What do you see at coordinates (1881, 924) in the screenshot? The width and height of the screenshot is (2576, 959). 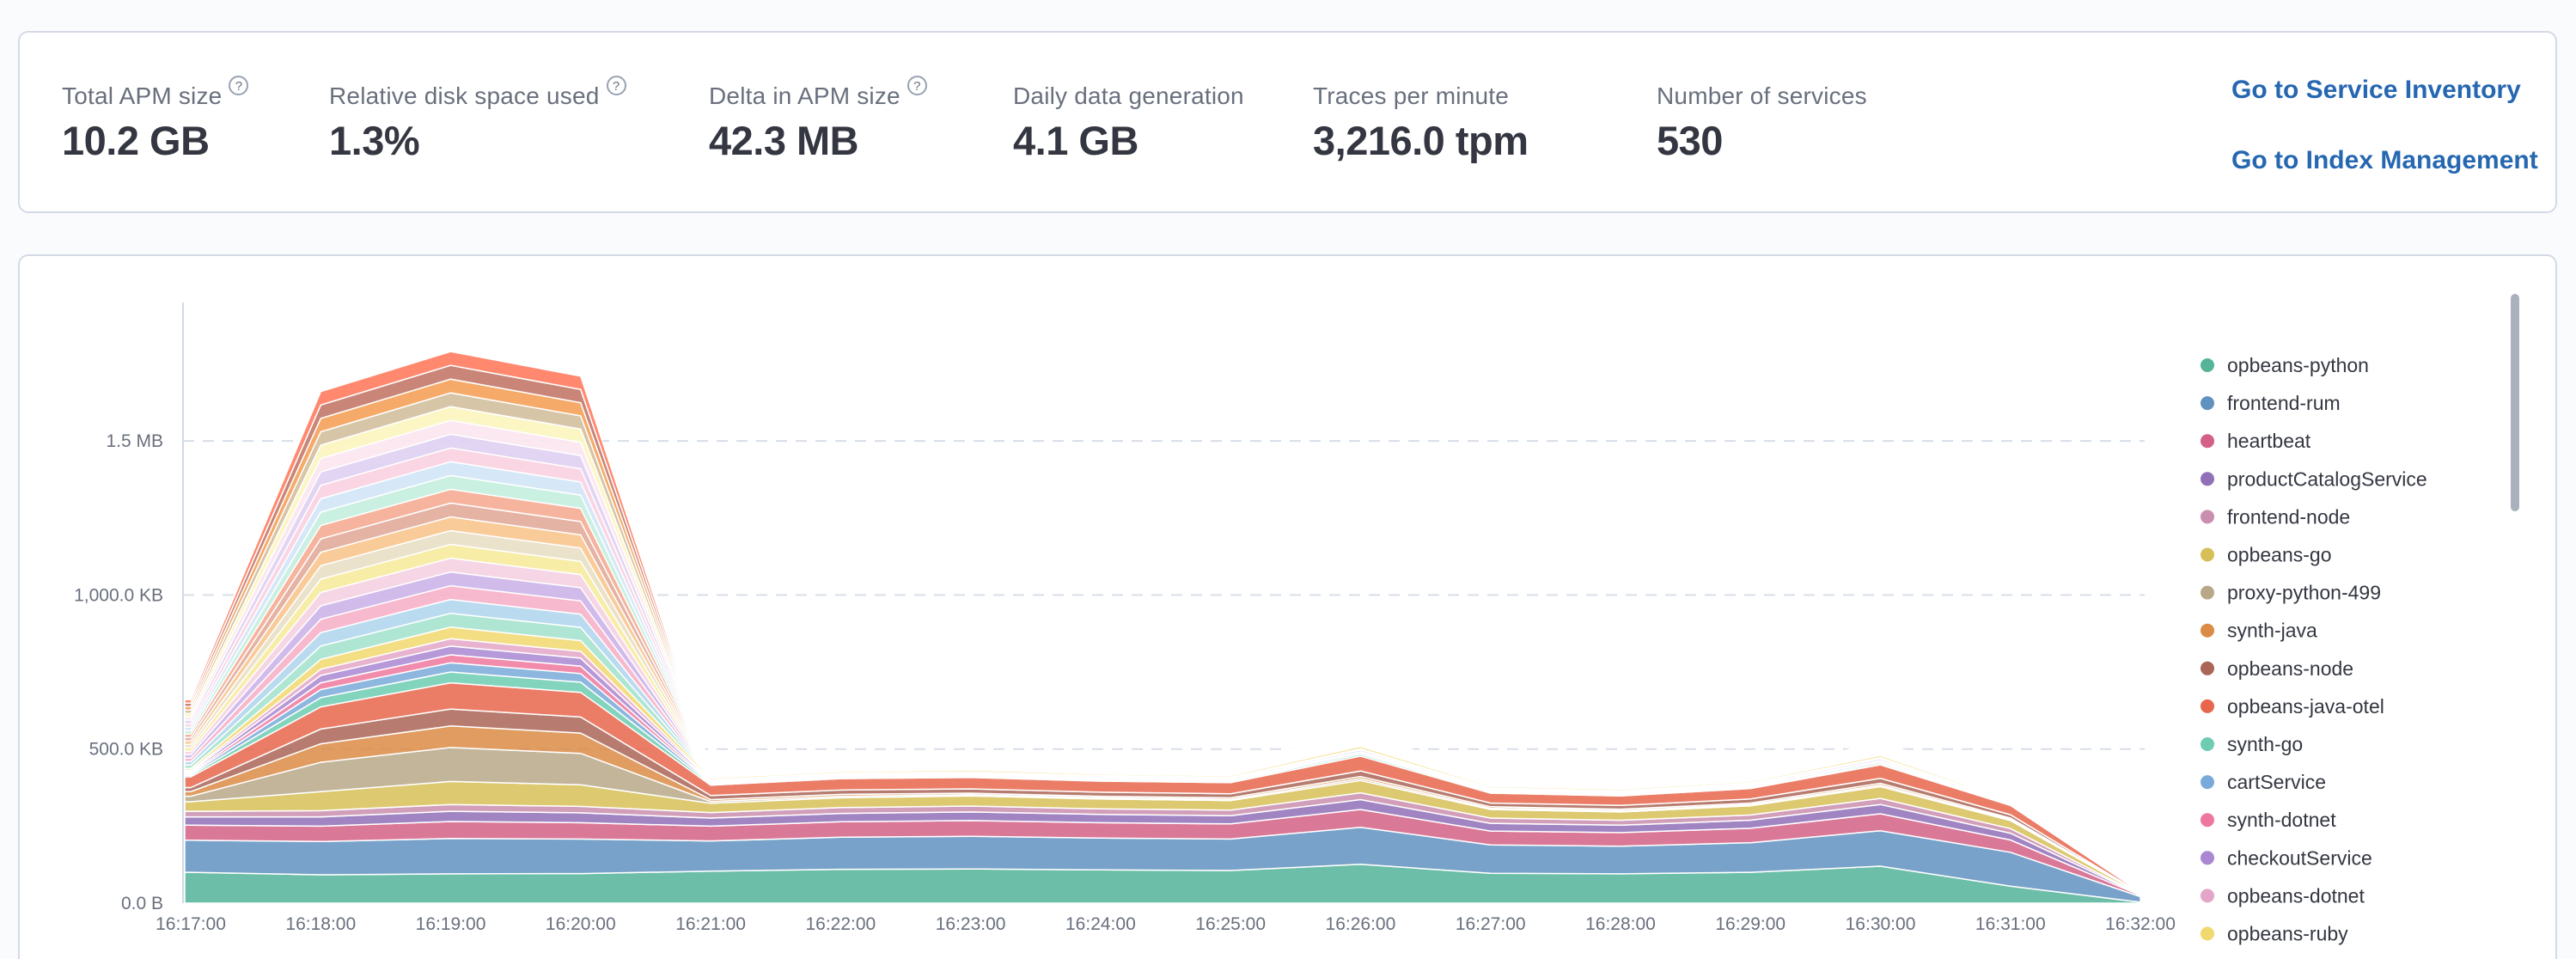 I see `x-axis-tick-label: 16:30:00` at bounding box center [1881, 924].